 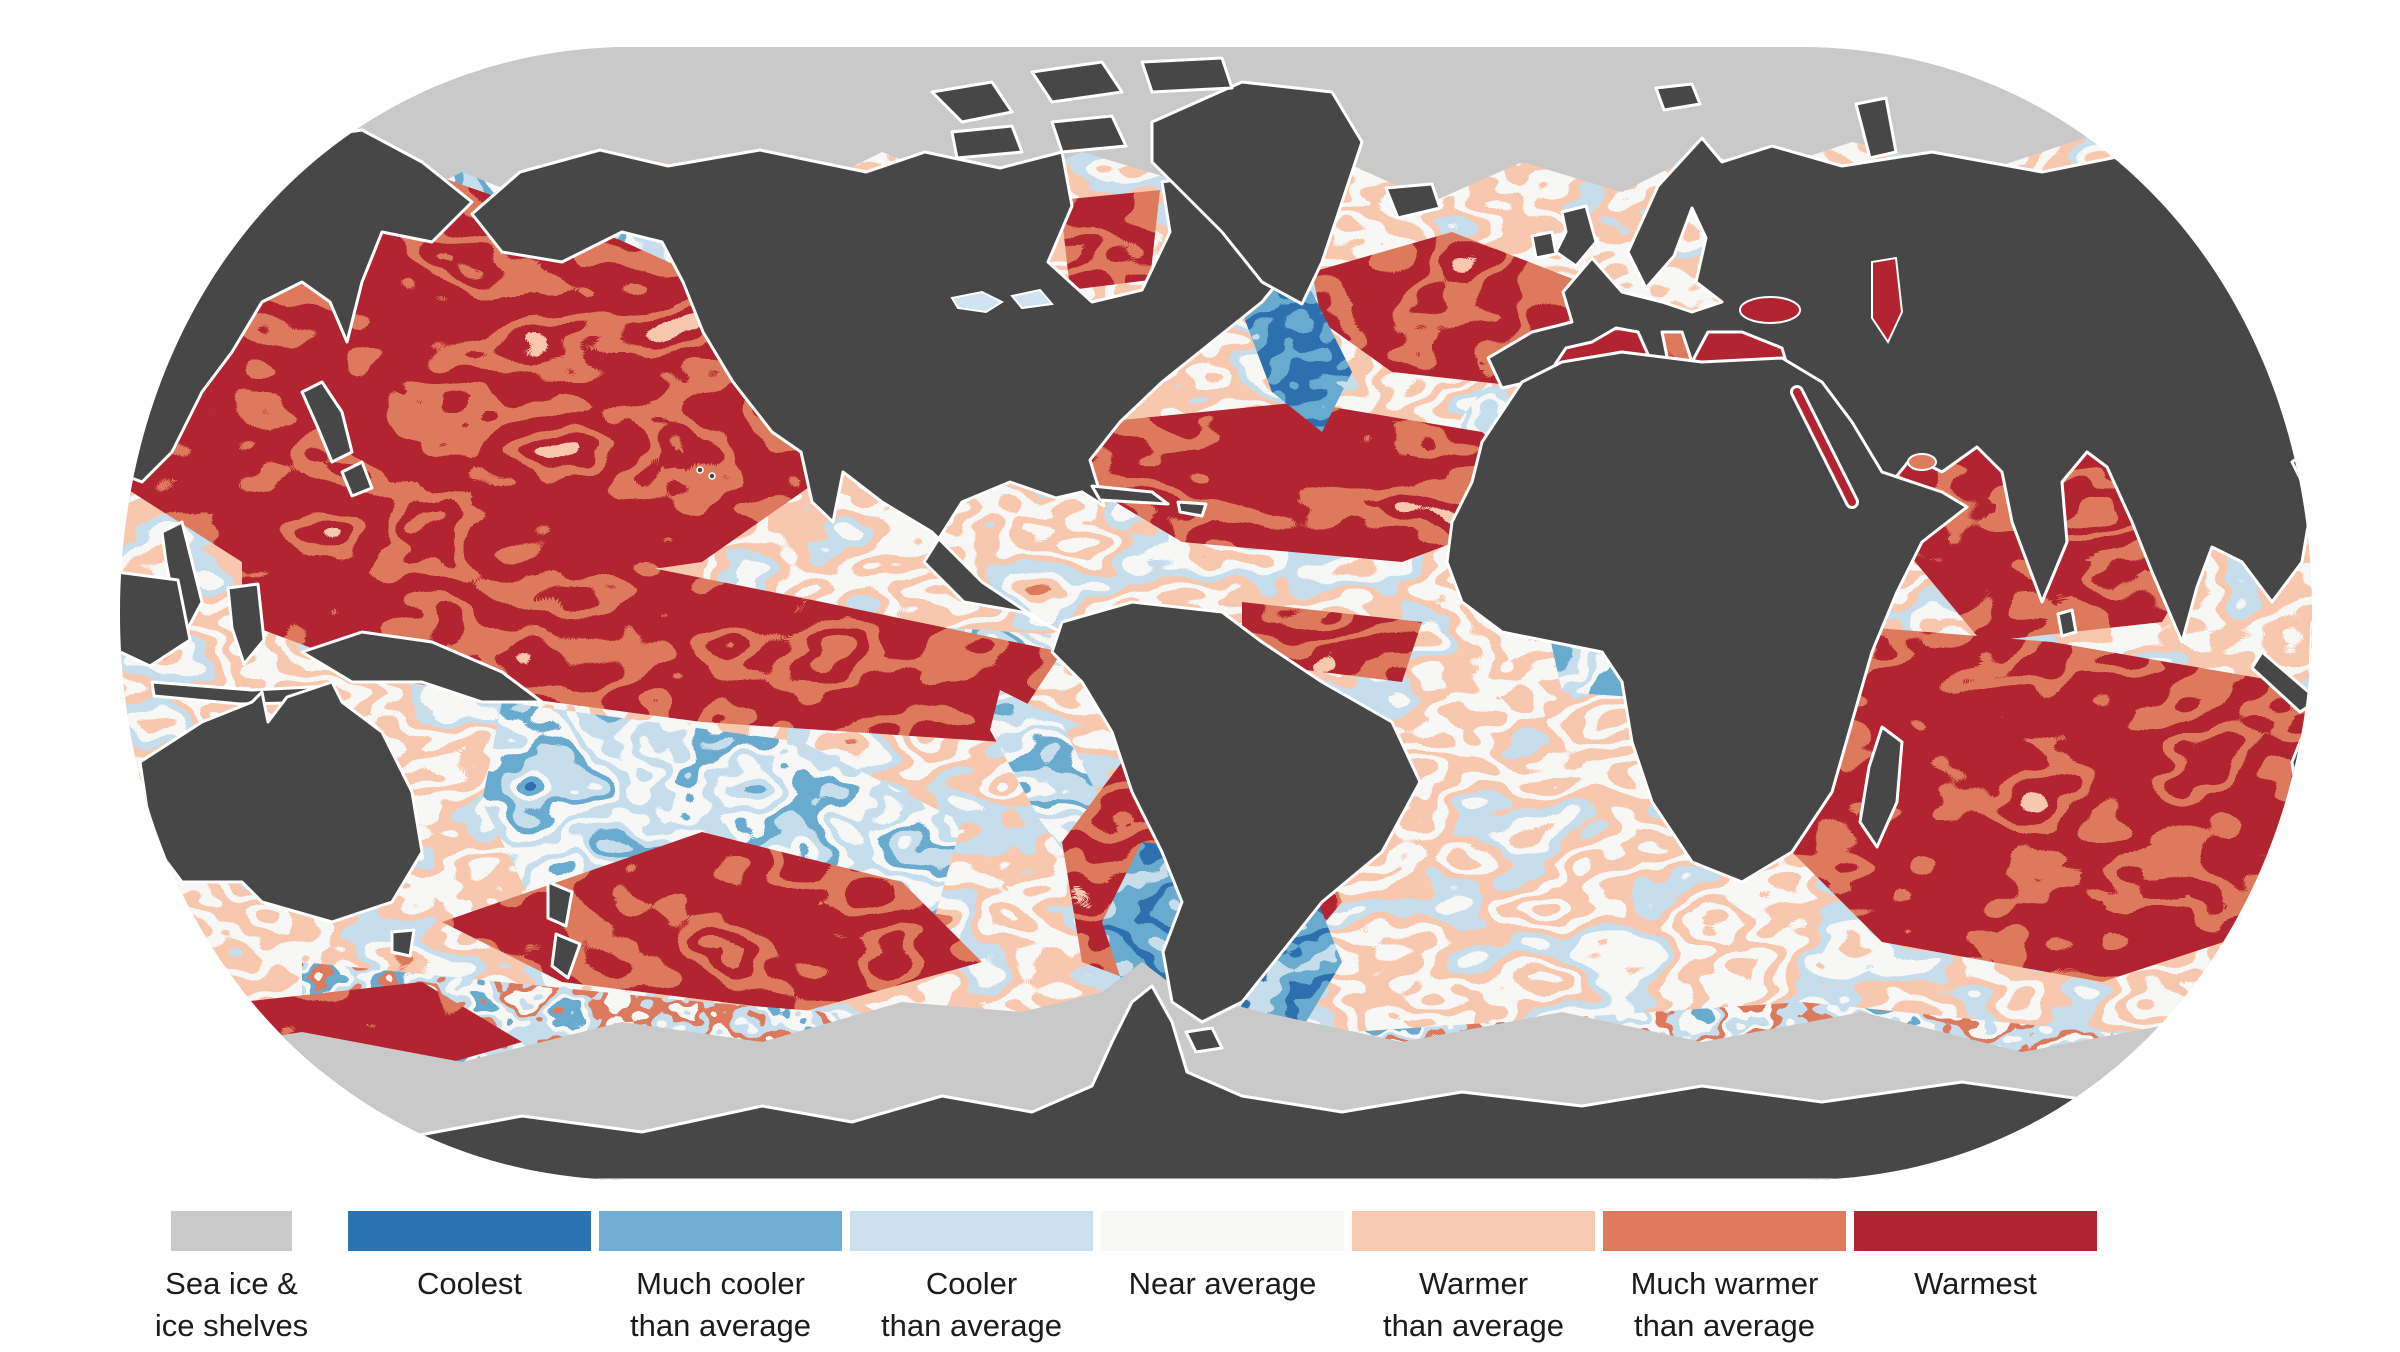 I want to click on great-lakes-east, so click(x=1032, y=299).